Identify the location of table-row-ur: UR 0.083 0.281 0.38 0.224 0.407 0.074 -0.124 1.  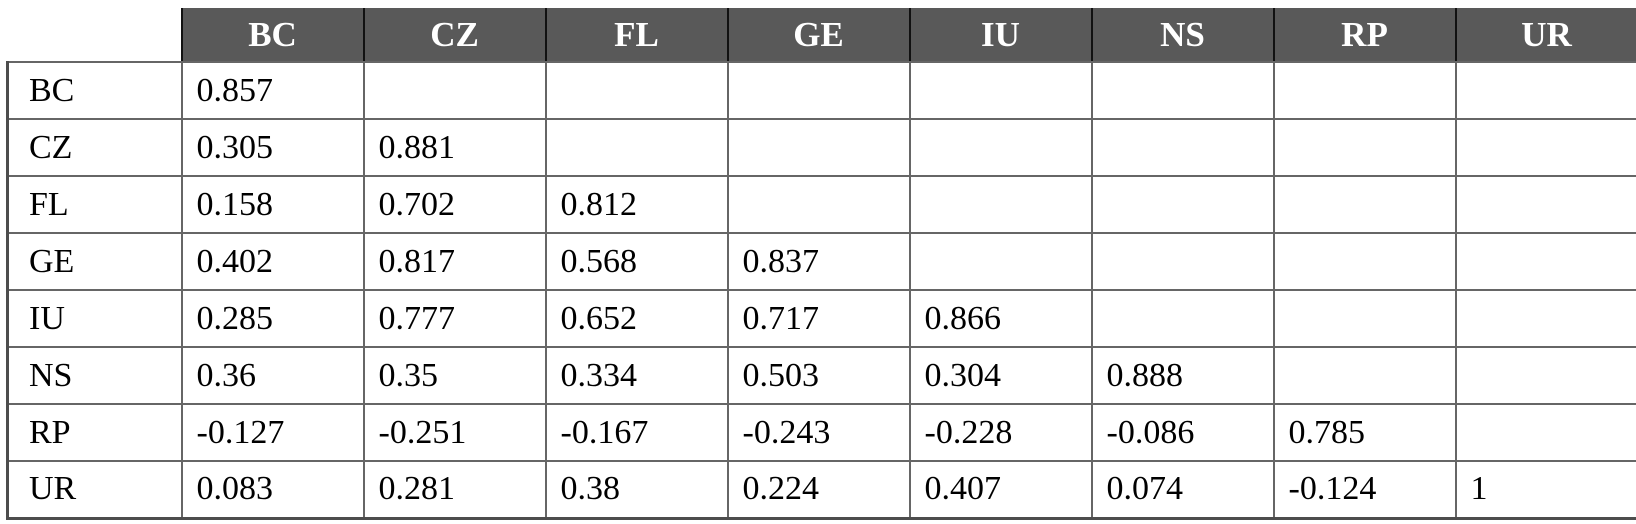
(821, 490).